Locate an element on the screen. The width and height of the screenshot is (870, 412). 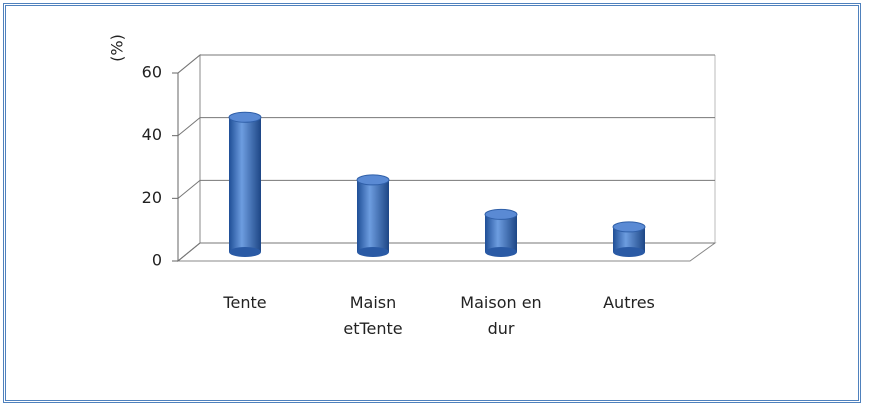
x-tick-label: Tente is located at coordinates (245, 302).